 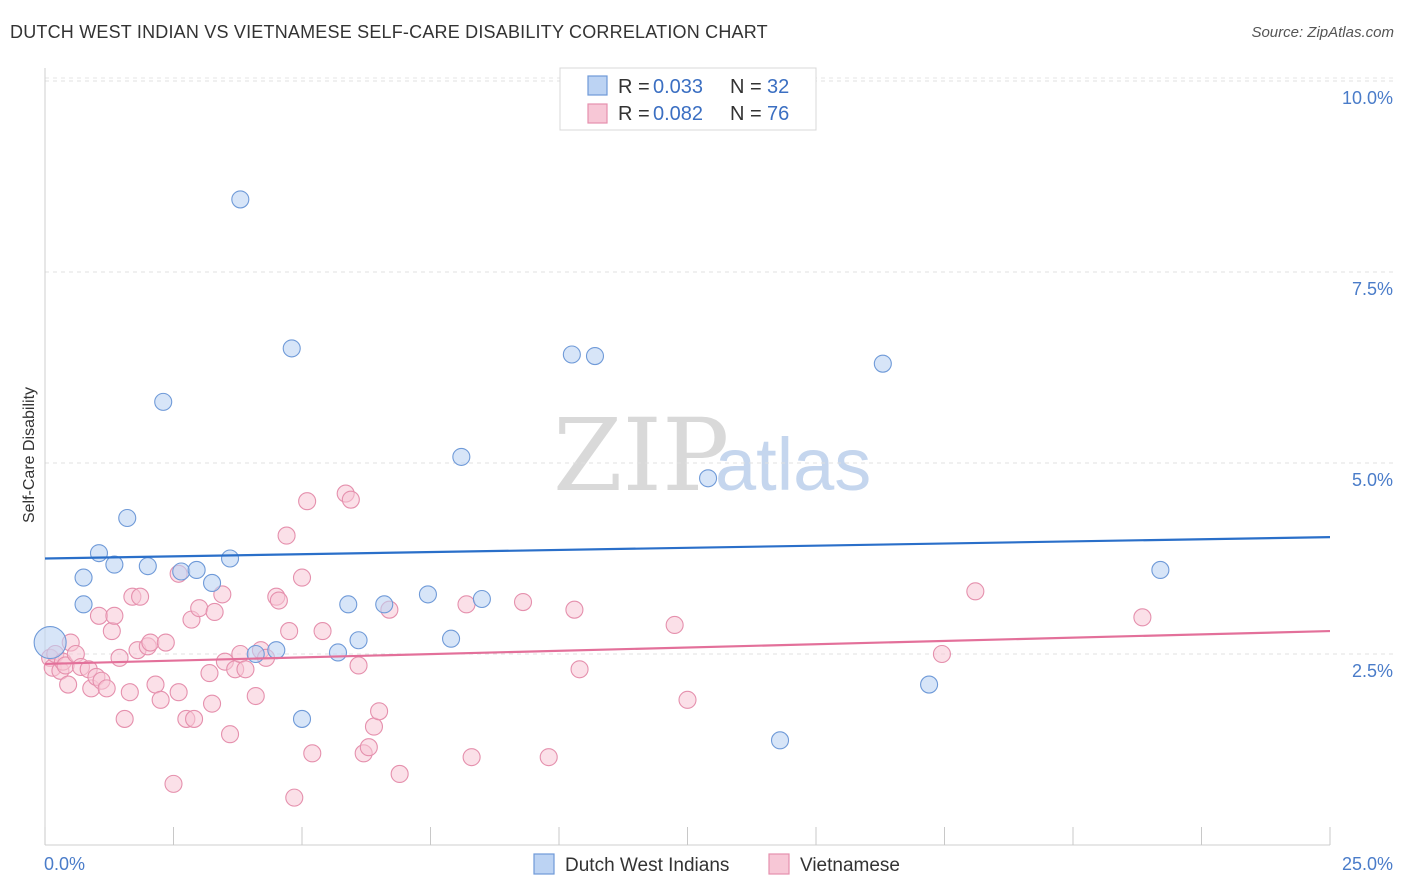 I want to click on trend-lines, so click(x=687, y=601).